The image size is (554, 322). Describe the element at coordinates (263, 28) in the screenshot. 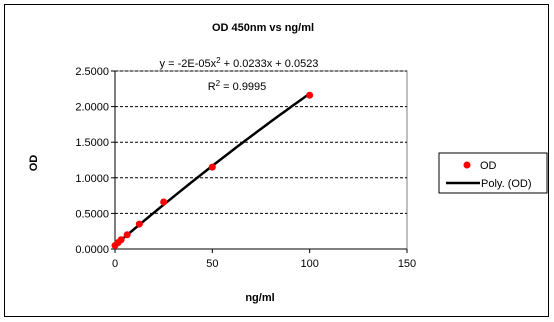

I see `chart-title: OD 450nm vs ng/ml` at that location.